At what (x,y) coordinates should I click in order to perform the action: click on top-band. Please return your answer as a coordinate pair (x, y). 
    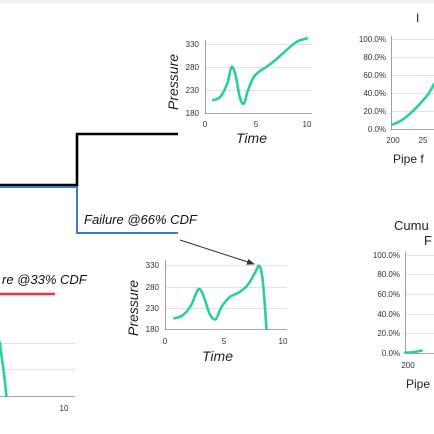
    Looking at the image, I should click on (217, 1).